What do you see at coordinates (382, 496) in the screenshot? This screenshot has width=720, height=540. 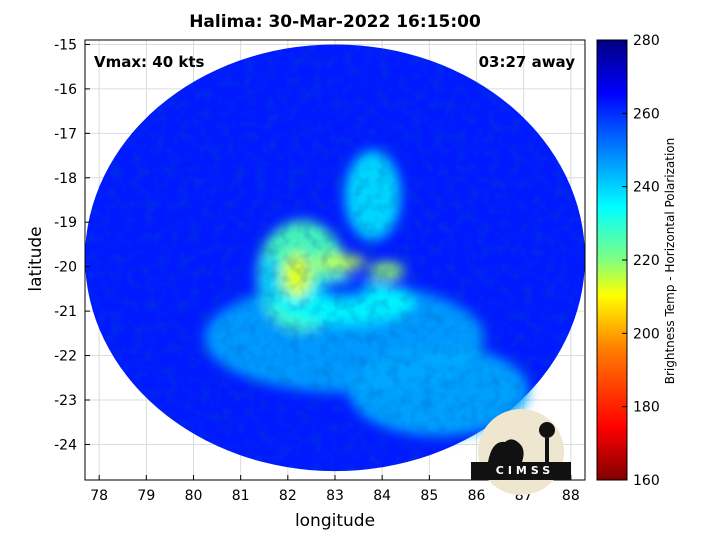 I see `x-tick-label: 84` at bounding box center [382, 496].